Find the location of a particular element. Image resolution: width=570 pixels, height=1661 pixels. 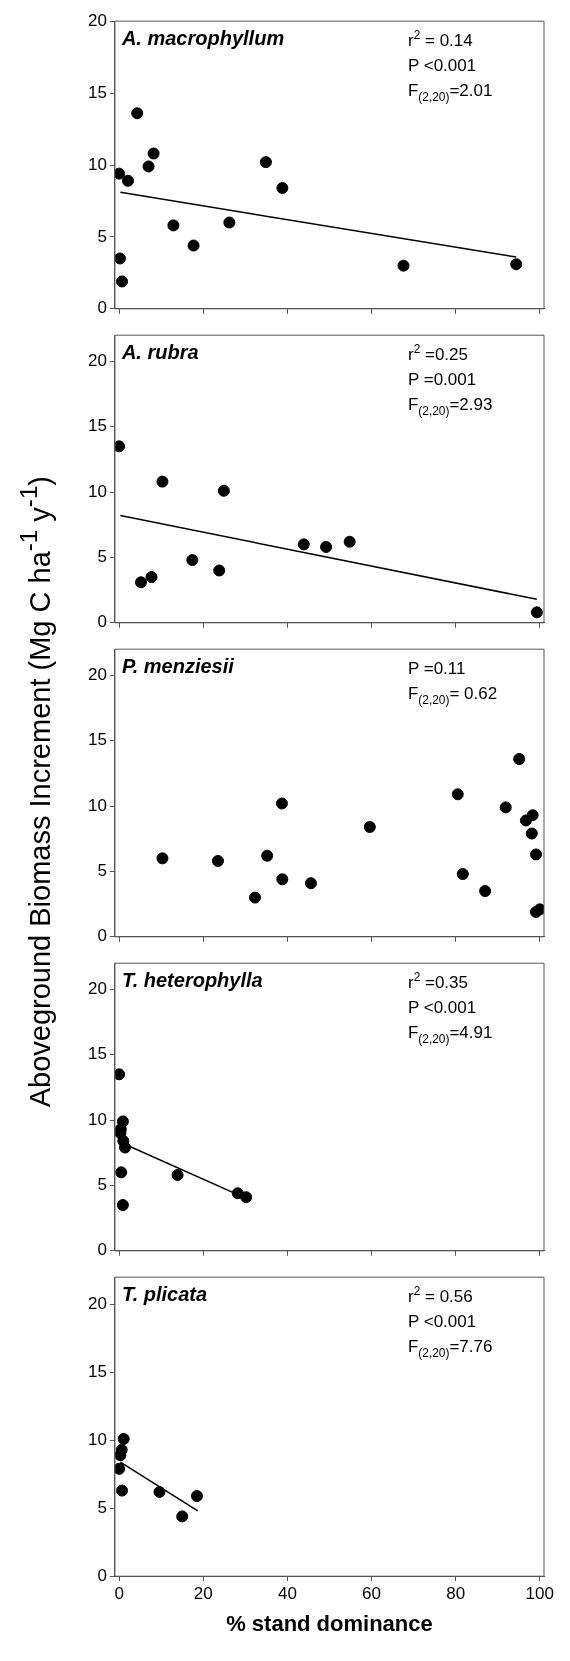

chart-title: A. macrophyllum is located at coordinates (202, 38).